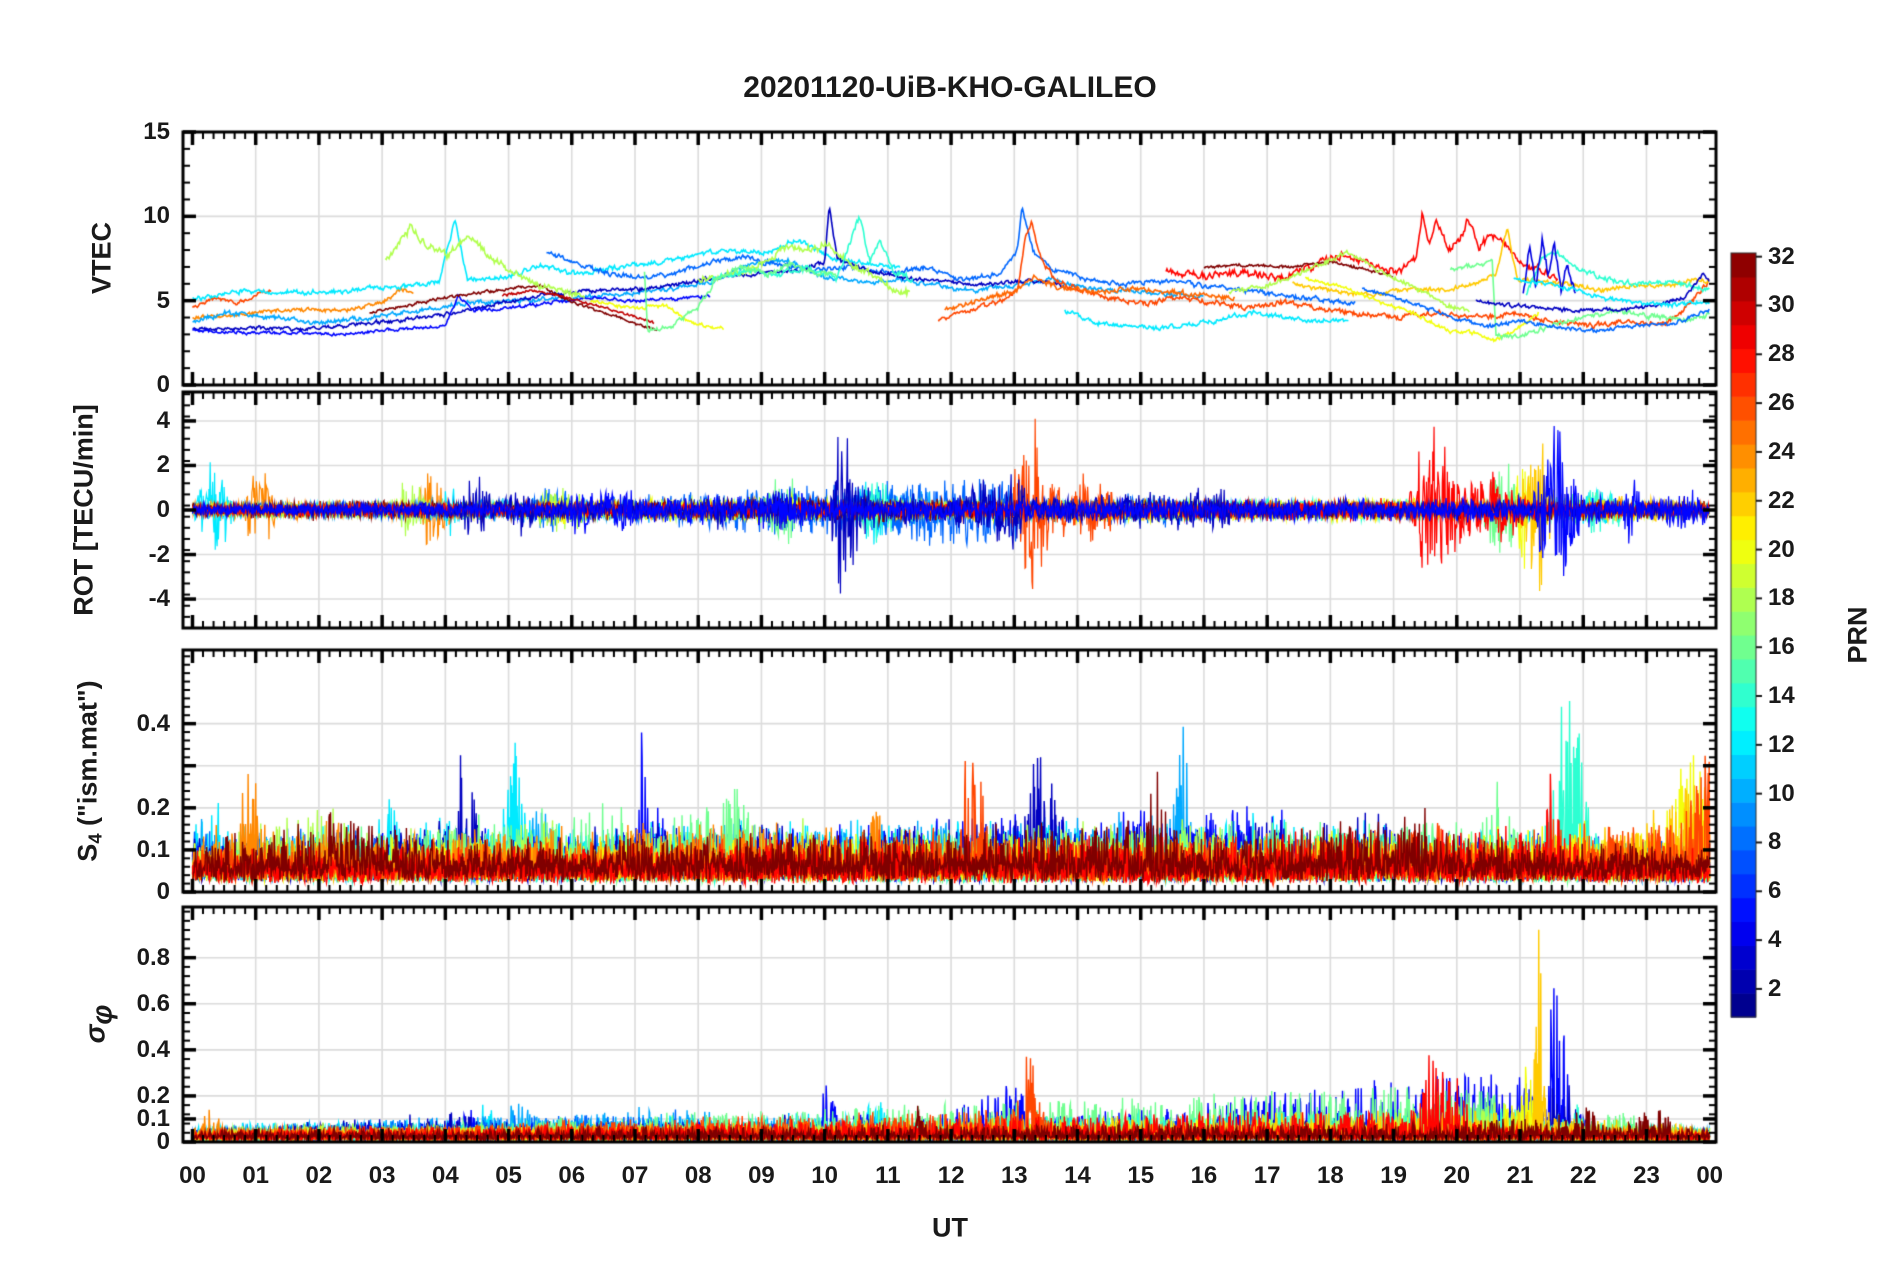 Image resolution: width=1902 pixels, height=1272 pixels. What do you see at coordinates (1781, 598) in the screenshot?
I see `colorbar-tick-label: 18` at bounding box center [1781, 598].